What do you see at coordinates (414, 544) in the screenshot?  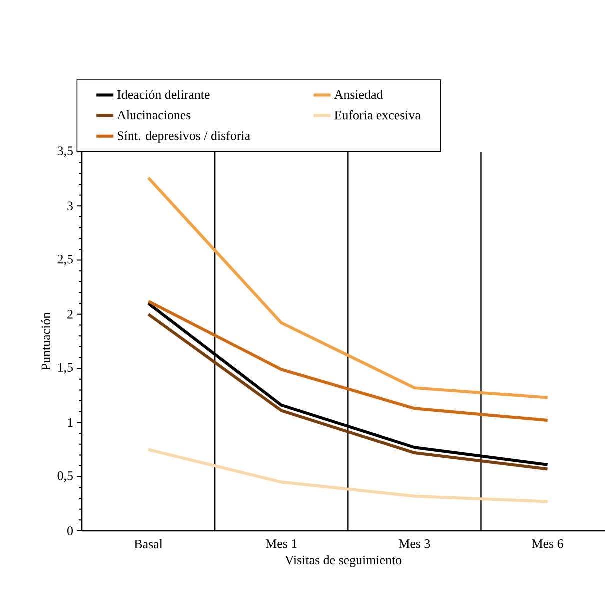 I see `x-tick-label: Mes 3` at bounding box center [414, 544].